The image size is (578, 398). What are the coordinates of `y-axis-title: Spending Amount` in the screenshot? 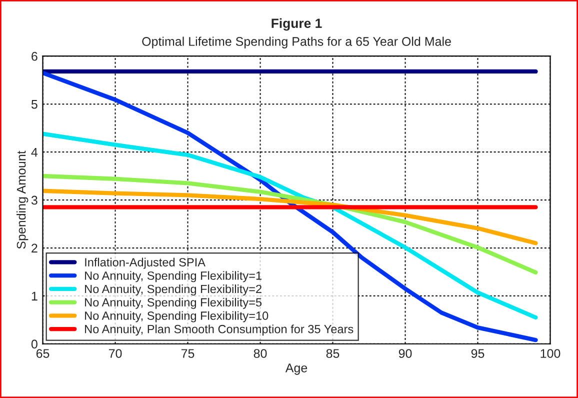 It's located at (22, 199).